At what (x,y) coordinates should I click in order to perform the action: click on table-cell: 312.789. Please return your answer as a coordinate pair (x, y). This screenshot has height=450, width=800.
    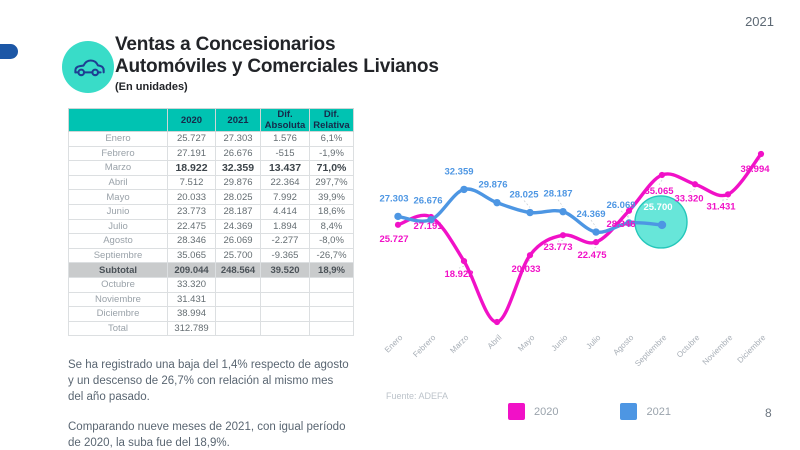
    Looking at the image, I should click on (191, 328).